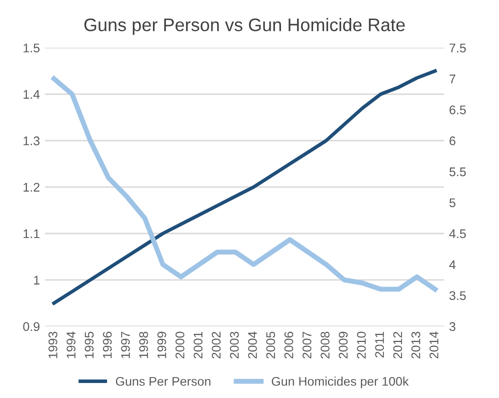 Image resolution: width=499 pixels, height=398 pixels. I want to click on y2-tick-label: 6, so click(453, 141).